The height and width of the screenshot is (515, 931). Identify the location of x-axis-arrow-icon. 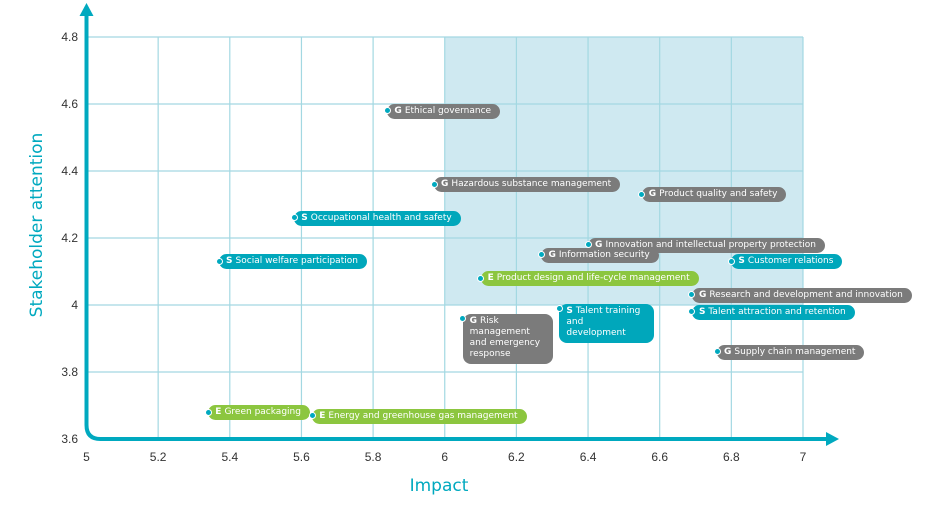
(832, 439).